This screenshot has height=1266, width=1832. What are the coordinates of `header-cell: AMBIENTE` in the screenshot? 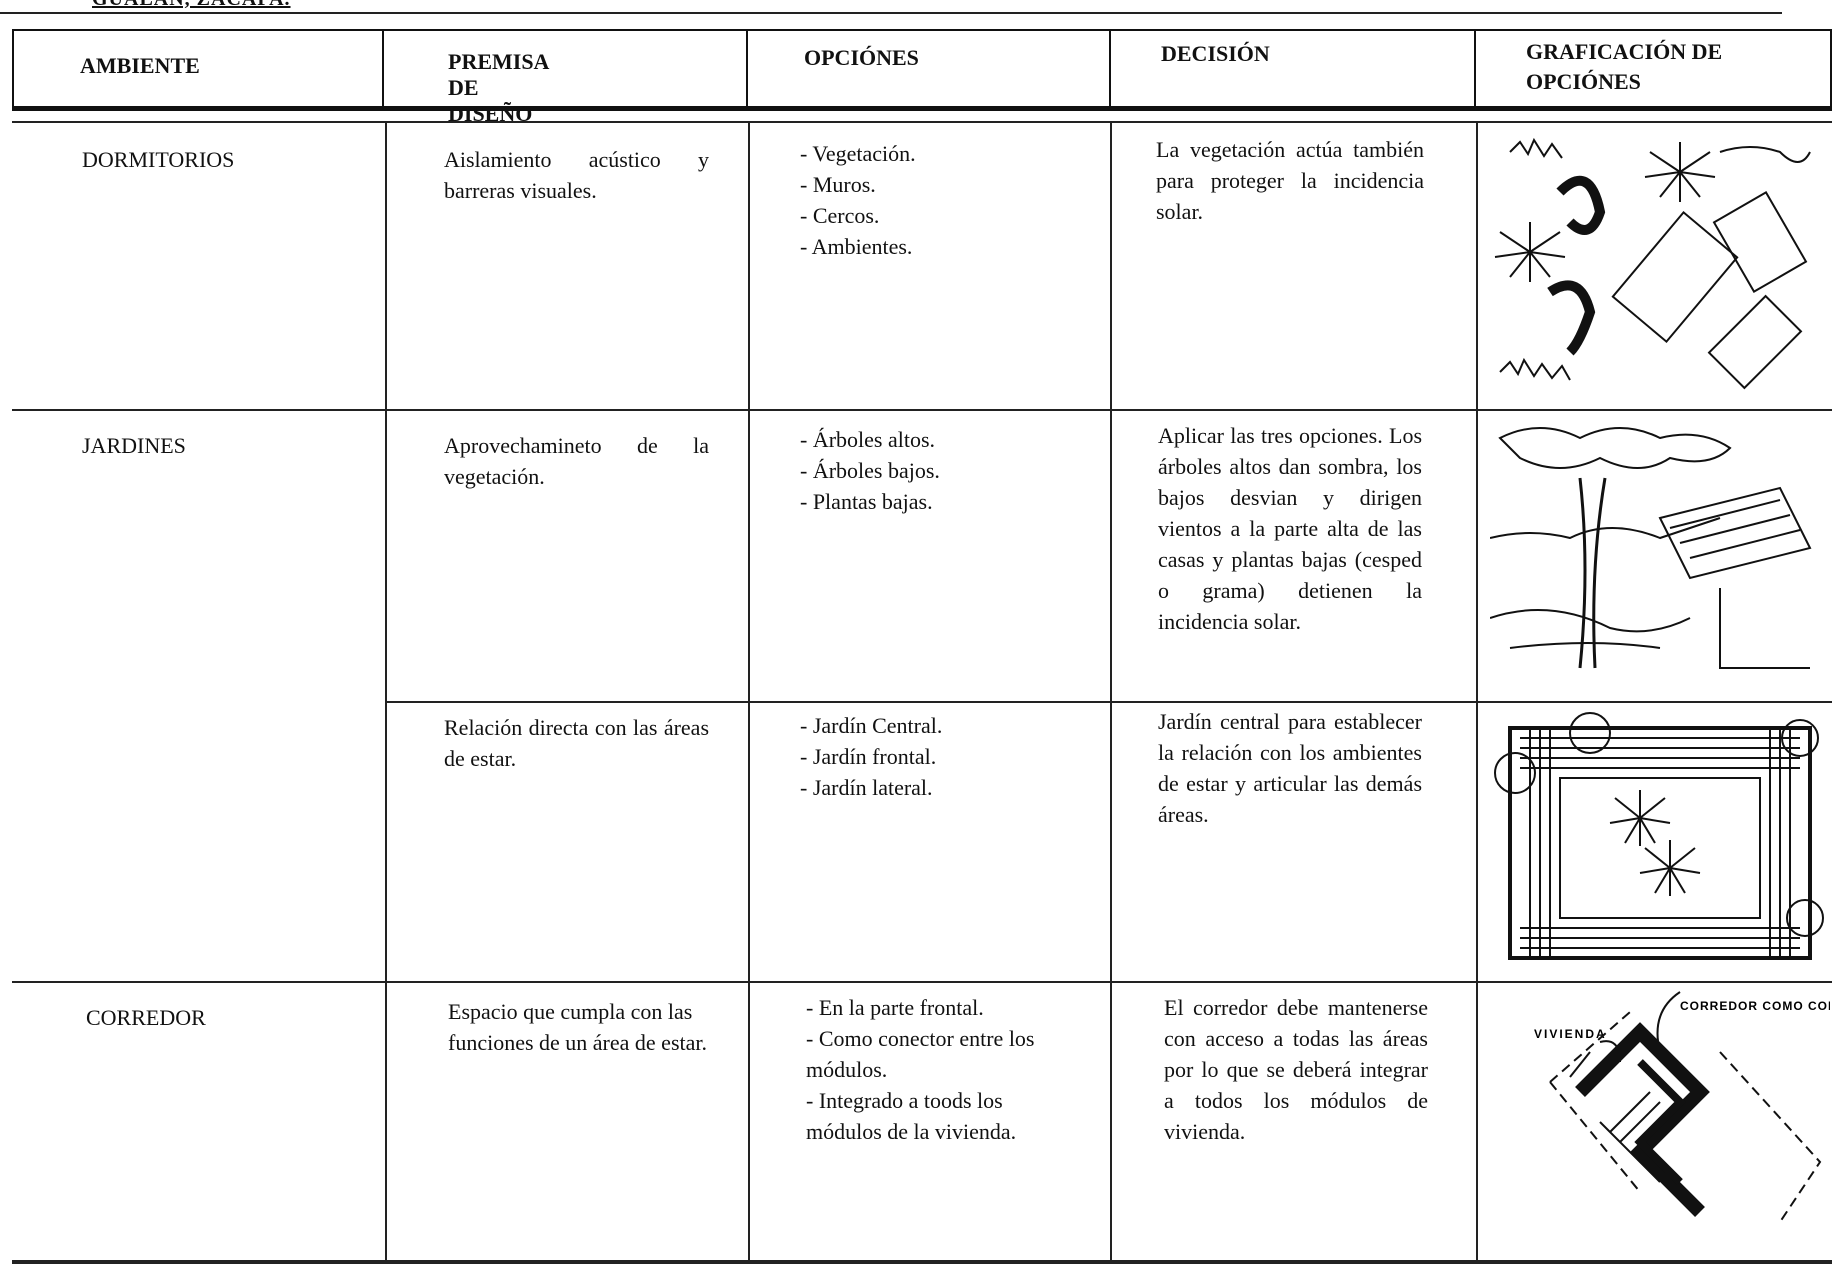 It's located at (140, 65).